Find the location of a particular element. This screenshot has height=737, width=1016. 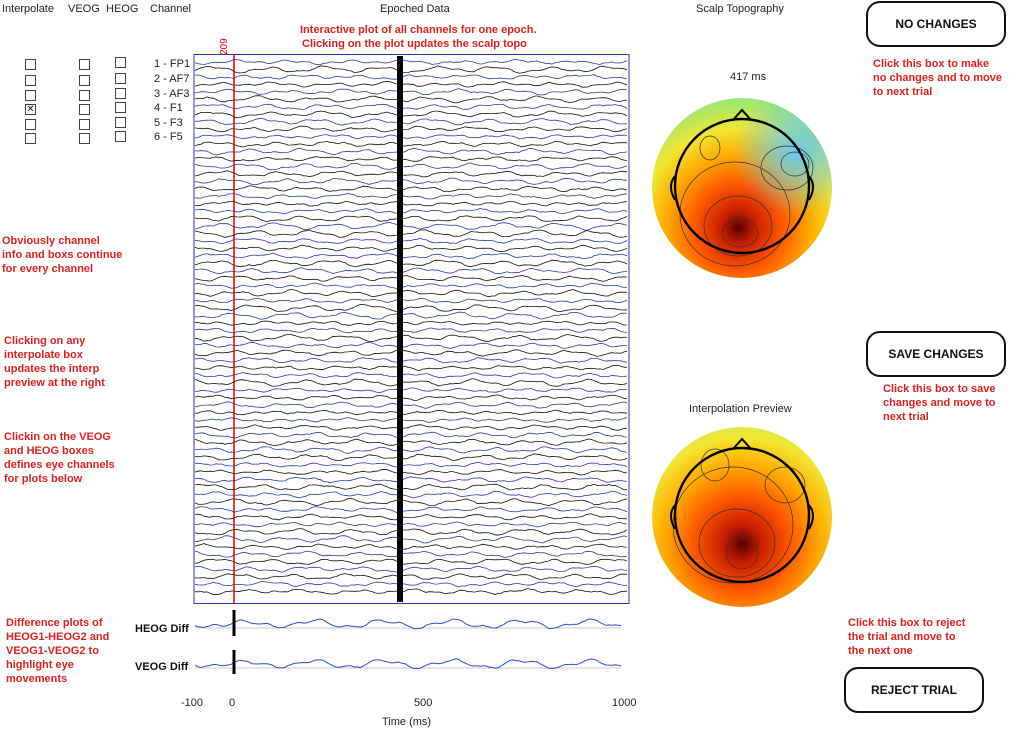

channel-row: 2 - AF7 is located at coordinates (100, 78).